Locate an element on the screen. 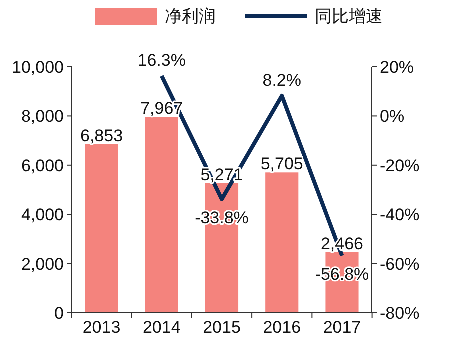 Image resolution: width=461 pixels, height=344 pixels. data-label: 6,853 is located at coordinates (102, 136).